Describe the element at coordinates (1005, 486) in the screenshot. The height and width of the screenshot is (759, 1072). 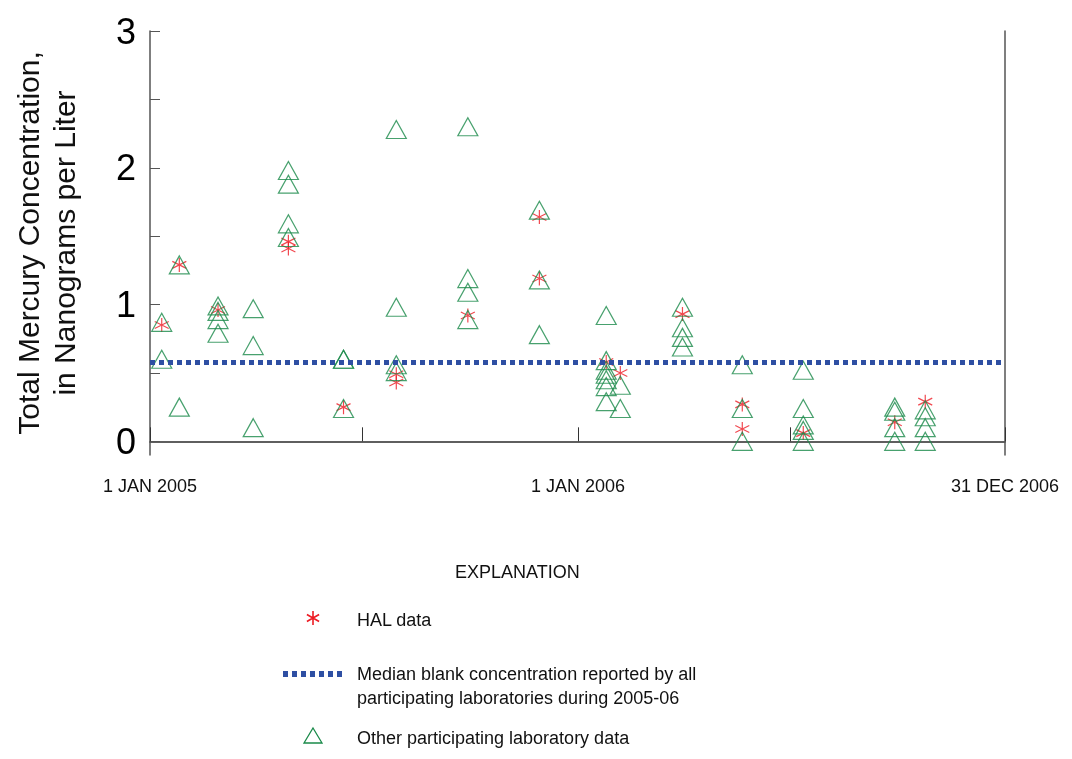
I see `x-tick-label: 31 DEC 2006` at that location.